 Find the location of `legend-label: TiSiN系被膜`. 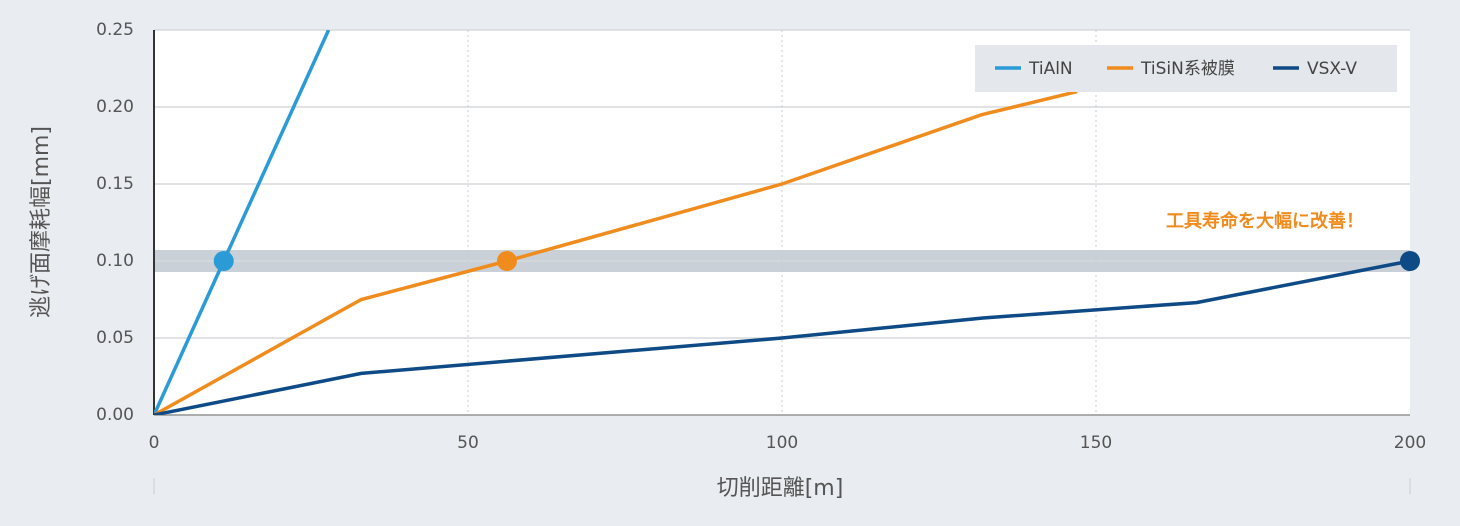

legend-label: TiSiN系被膜 is located at coordinates (1187, 69).